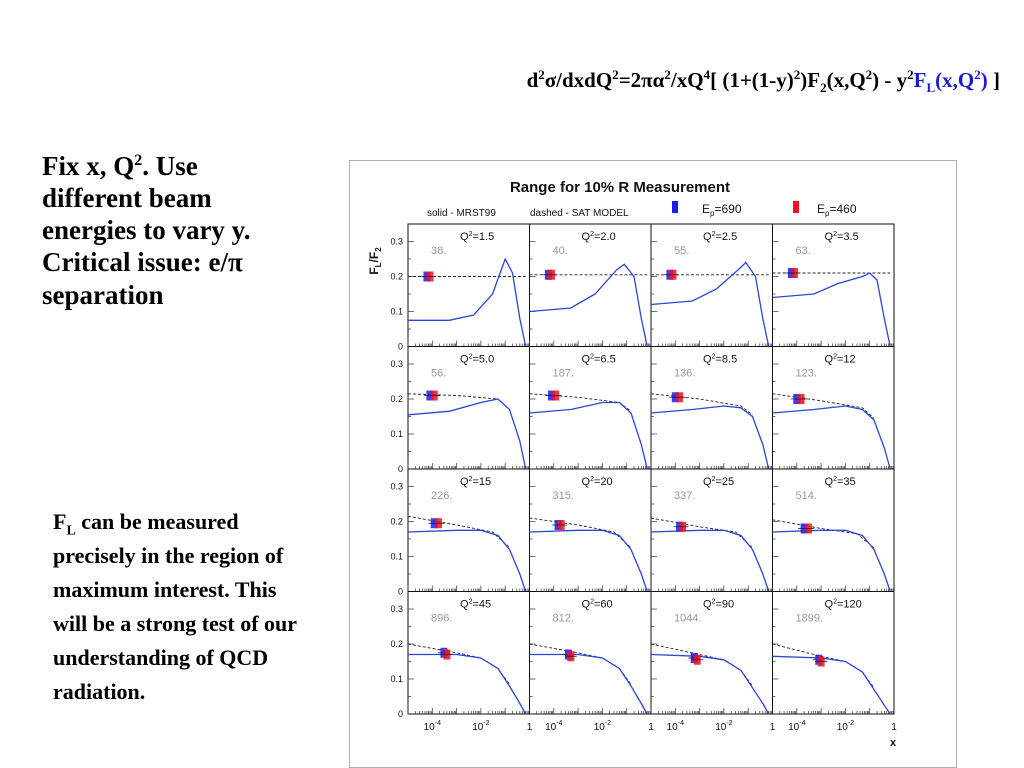 The height and width of the screenshot is (768, 1024). I want to click on panel-q2-20: Q2=20 315., so click(590, 530).